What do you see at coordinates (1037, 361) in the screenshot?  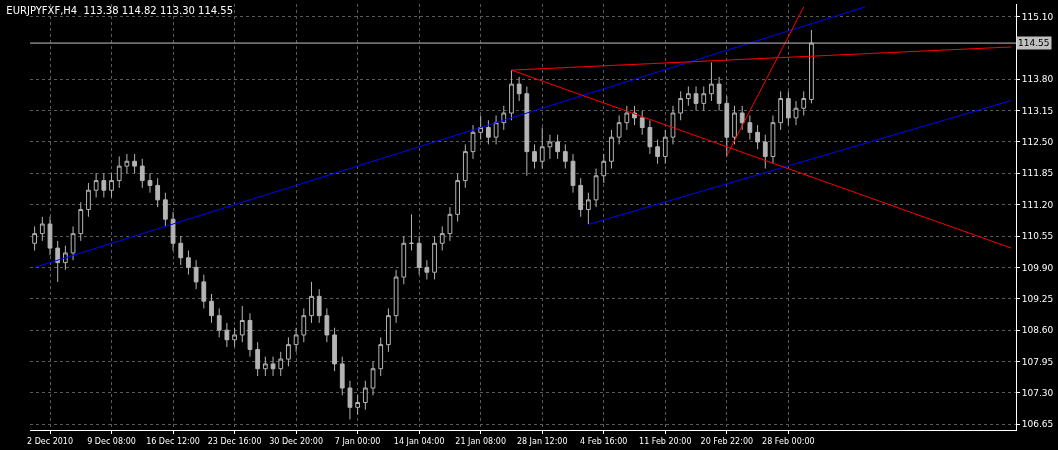 I see `y-tick-label: 107.95` at bounding box center [1037, 361].